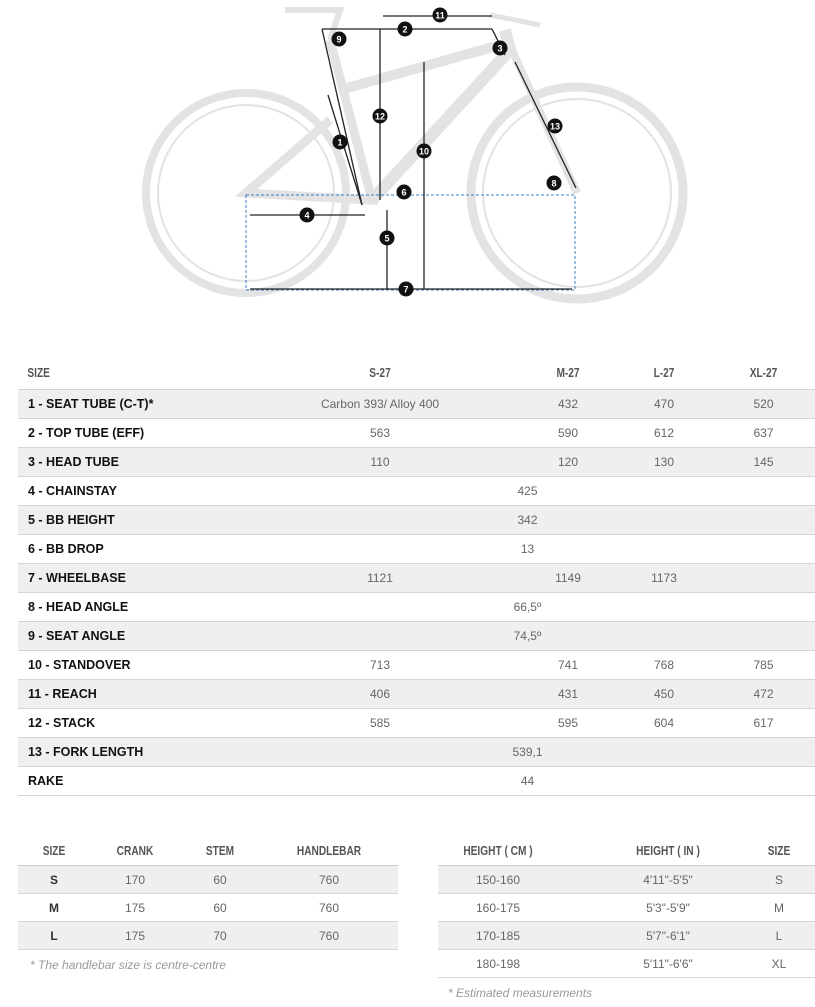 The image size is (815, 1007). I want to click on cell-value: L, so click(54, 935).